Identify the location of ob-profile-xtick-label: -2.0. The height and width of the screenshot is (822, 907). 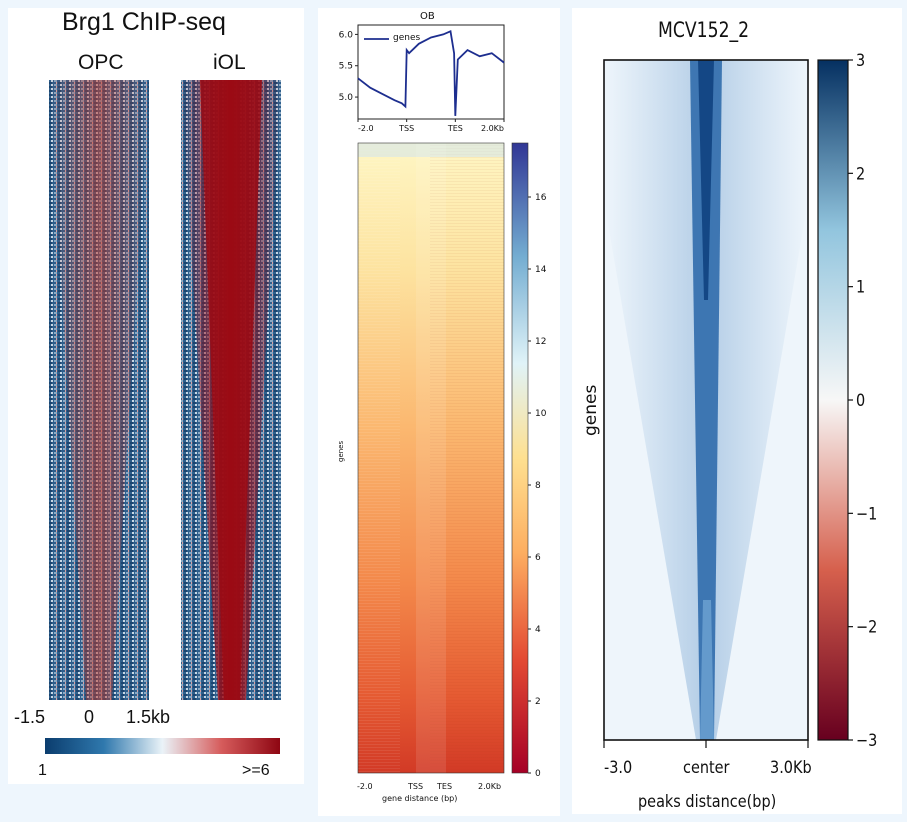
(366, 128).